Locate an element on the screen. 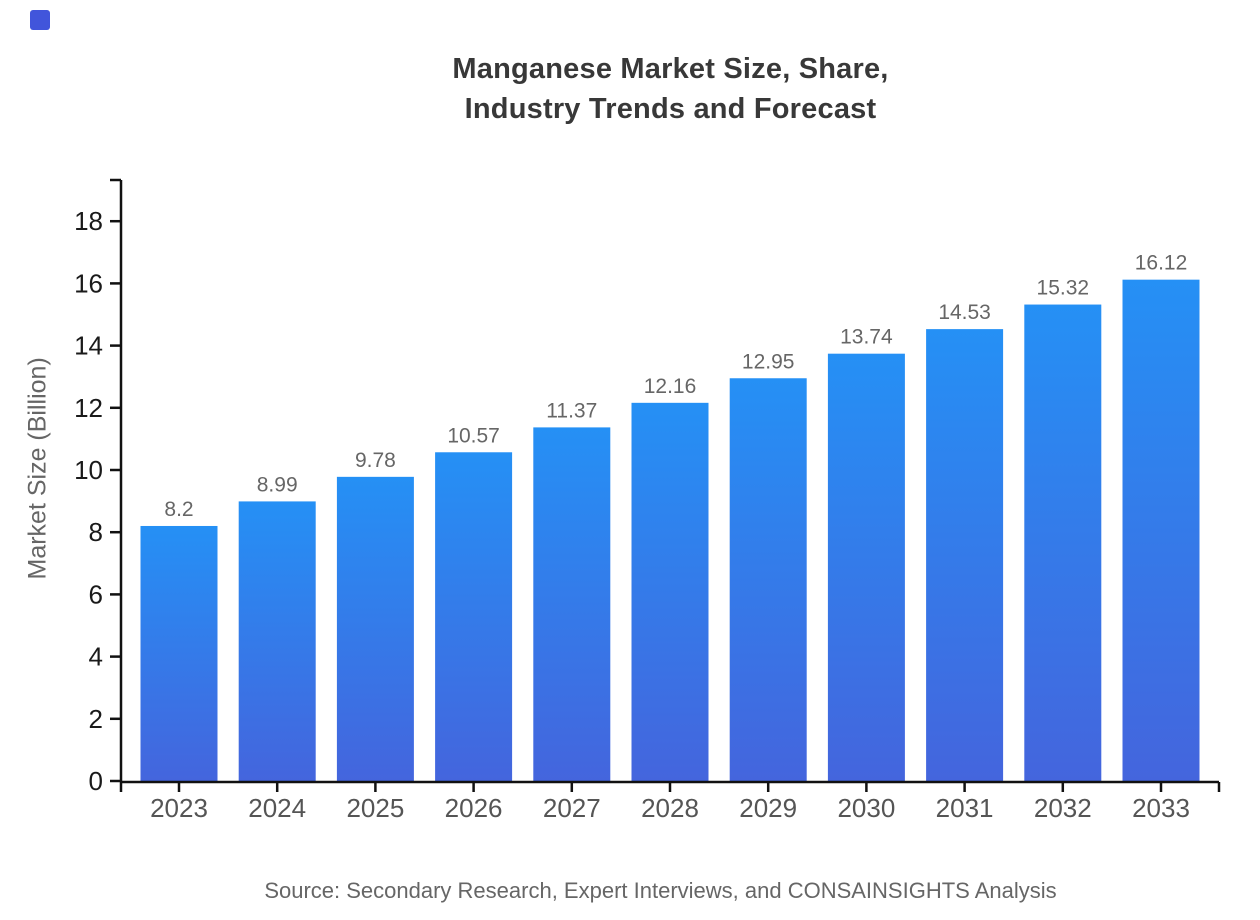  y-tick-label-10: 10 is located at coordinates (88, 470).